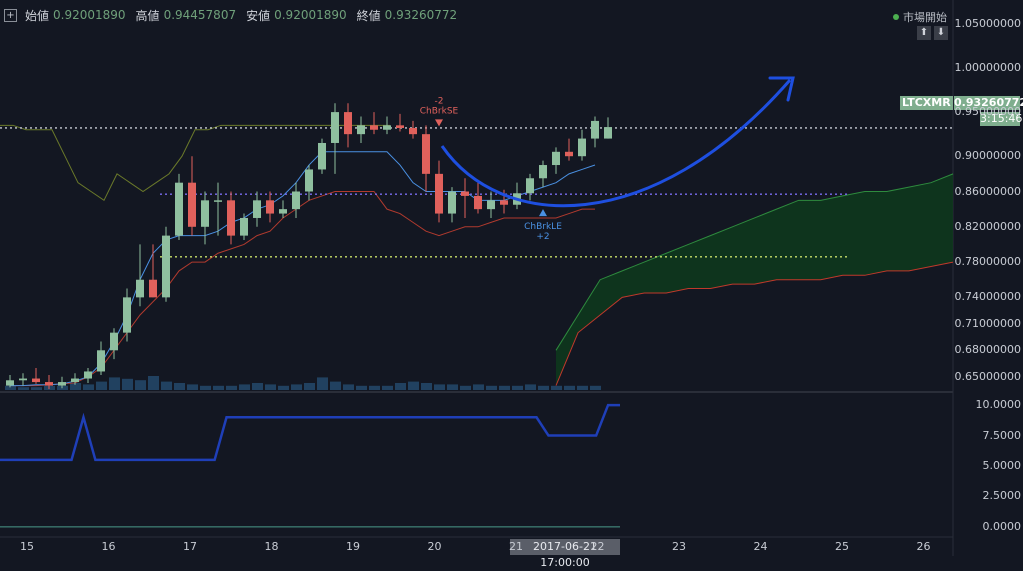  What do you see at coordinates (200, 15) in the screenshot?
I see `high-value: 0.94457807` at bounding box center [200, 15].